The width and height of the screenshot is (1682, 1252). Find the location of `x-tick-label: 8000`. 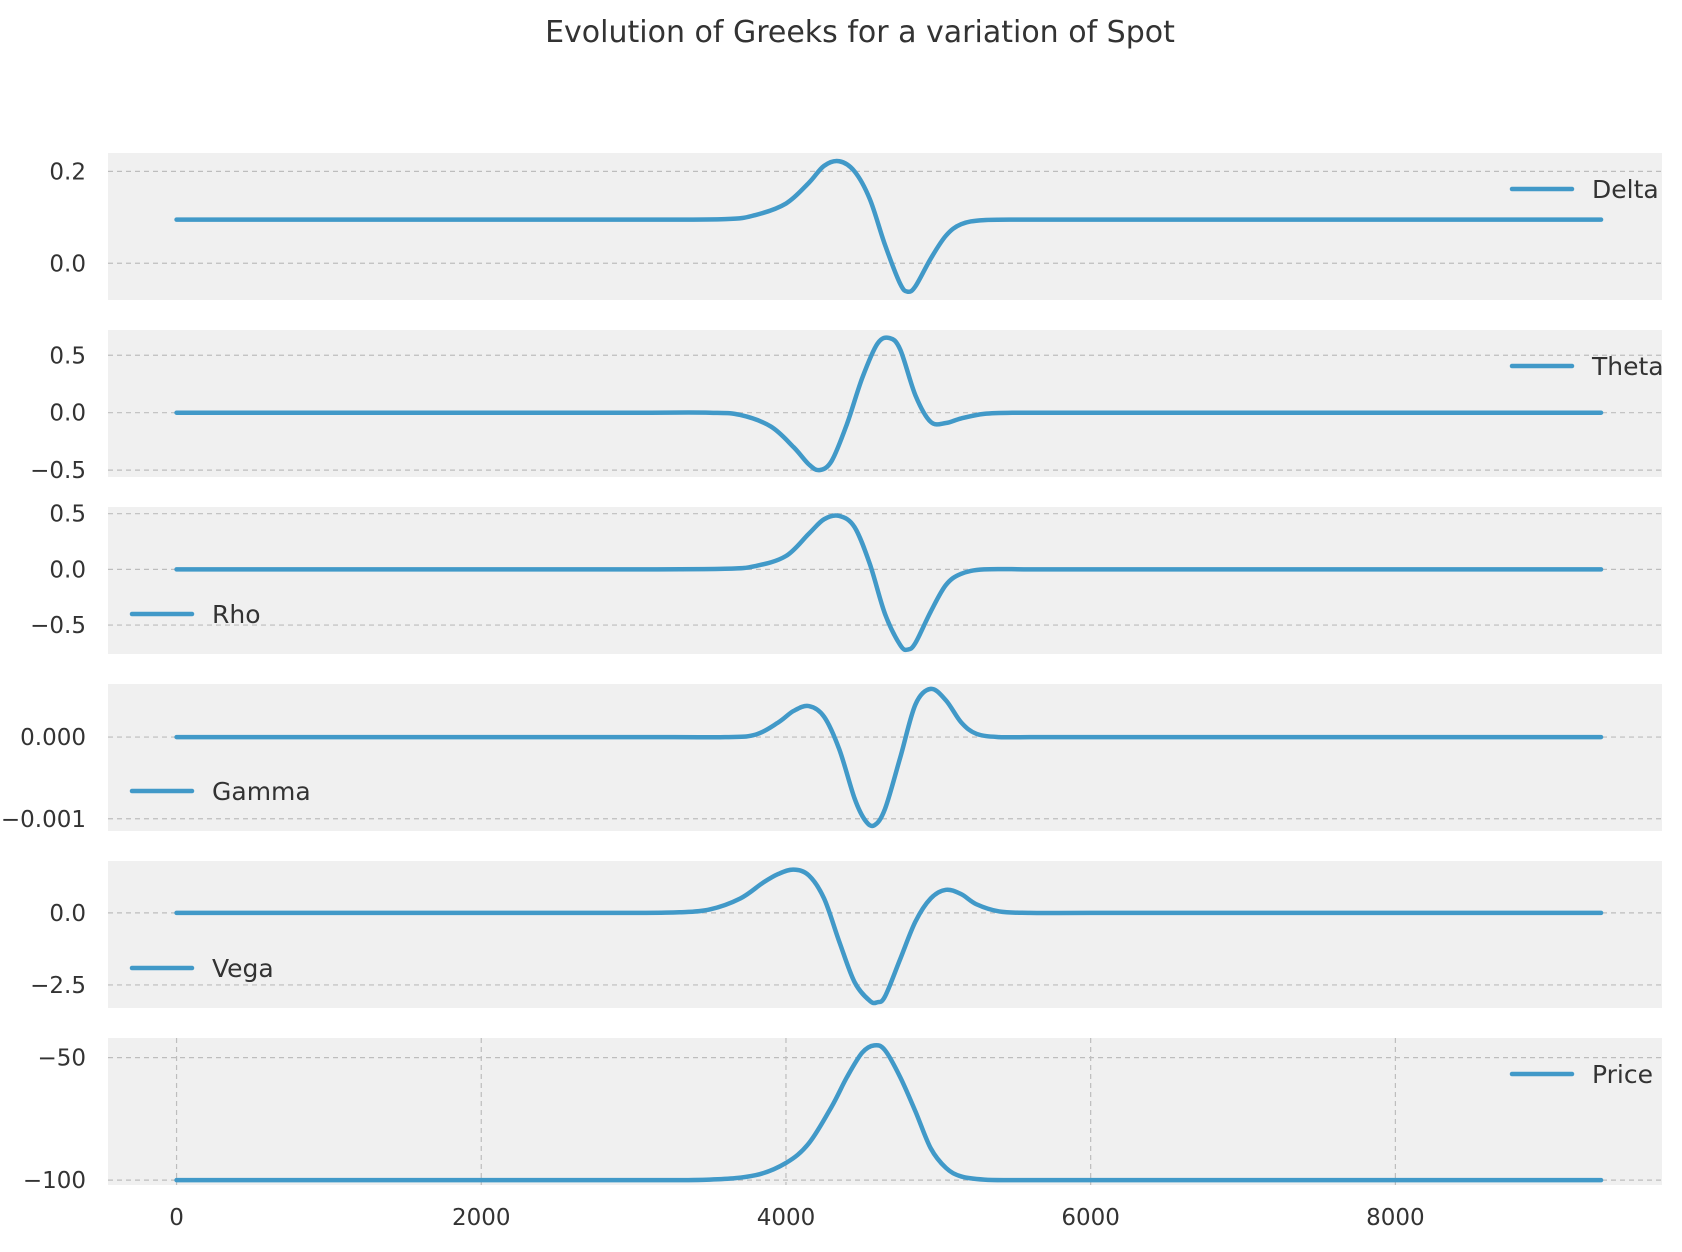

x-tick-label: 8000 is located at coordinates (1395, 1218).